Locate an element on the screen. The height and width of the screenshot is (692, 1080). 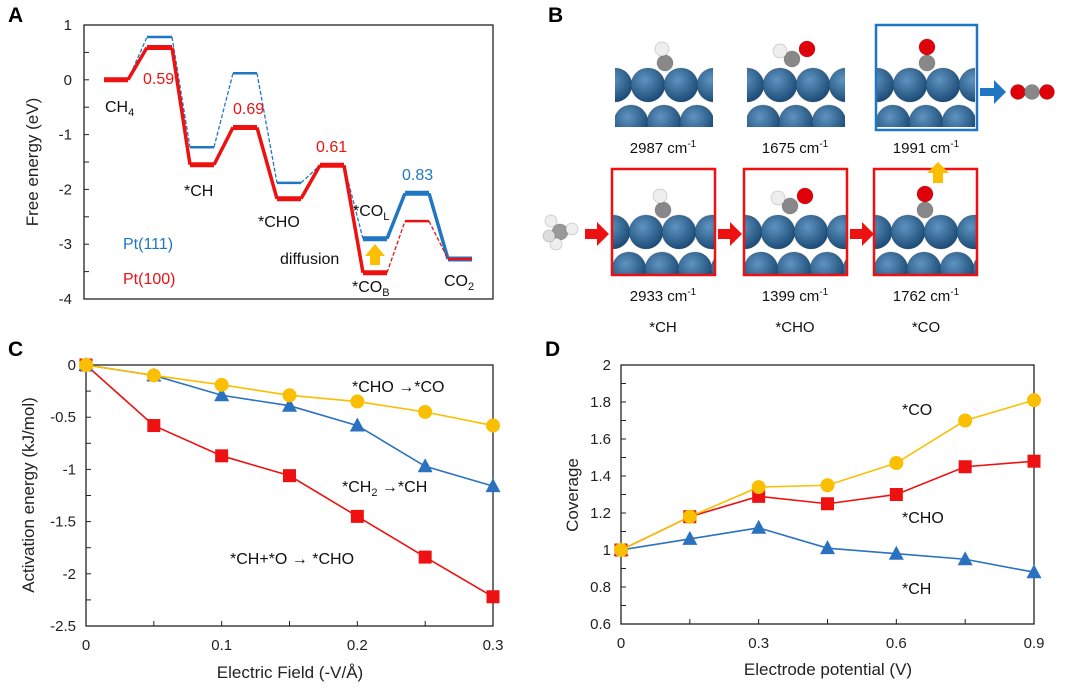
x-tick-label: 0.2 is located at coordinates (357, 645).